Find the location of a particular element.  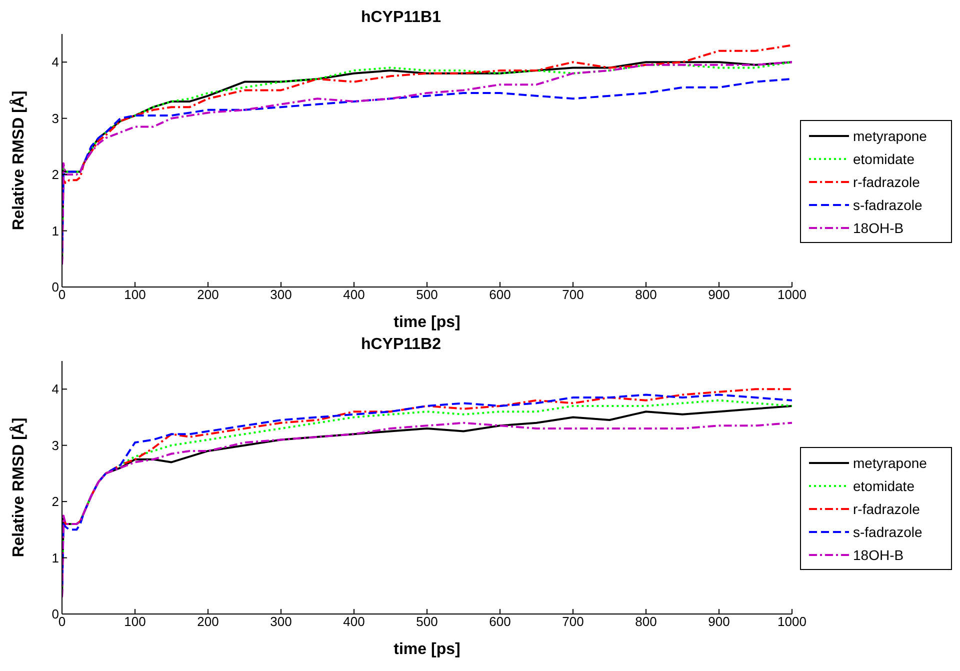

chart-title: hCYP11B1 is located at coordinates (401, 18).